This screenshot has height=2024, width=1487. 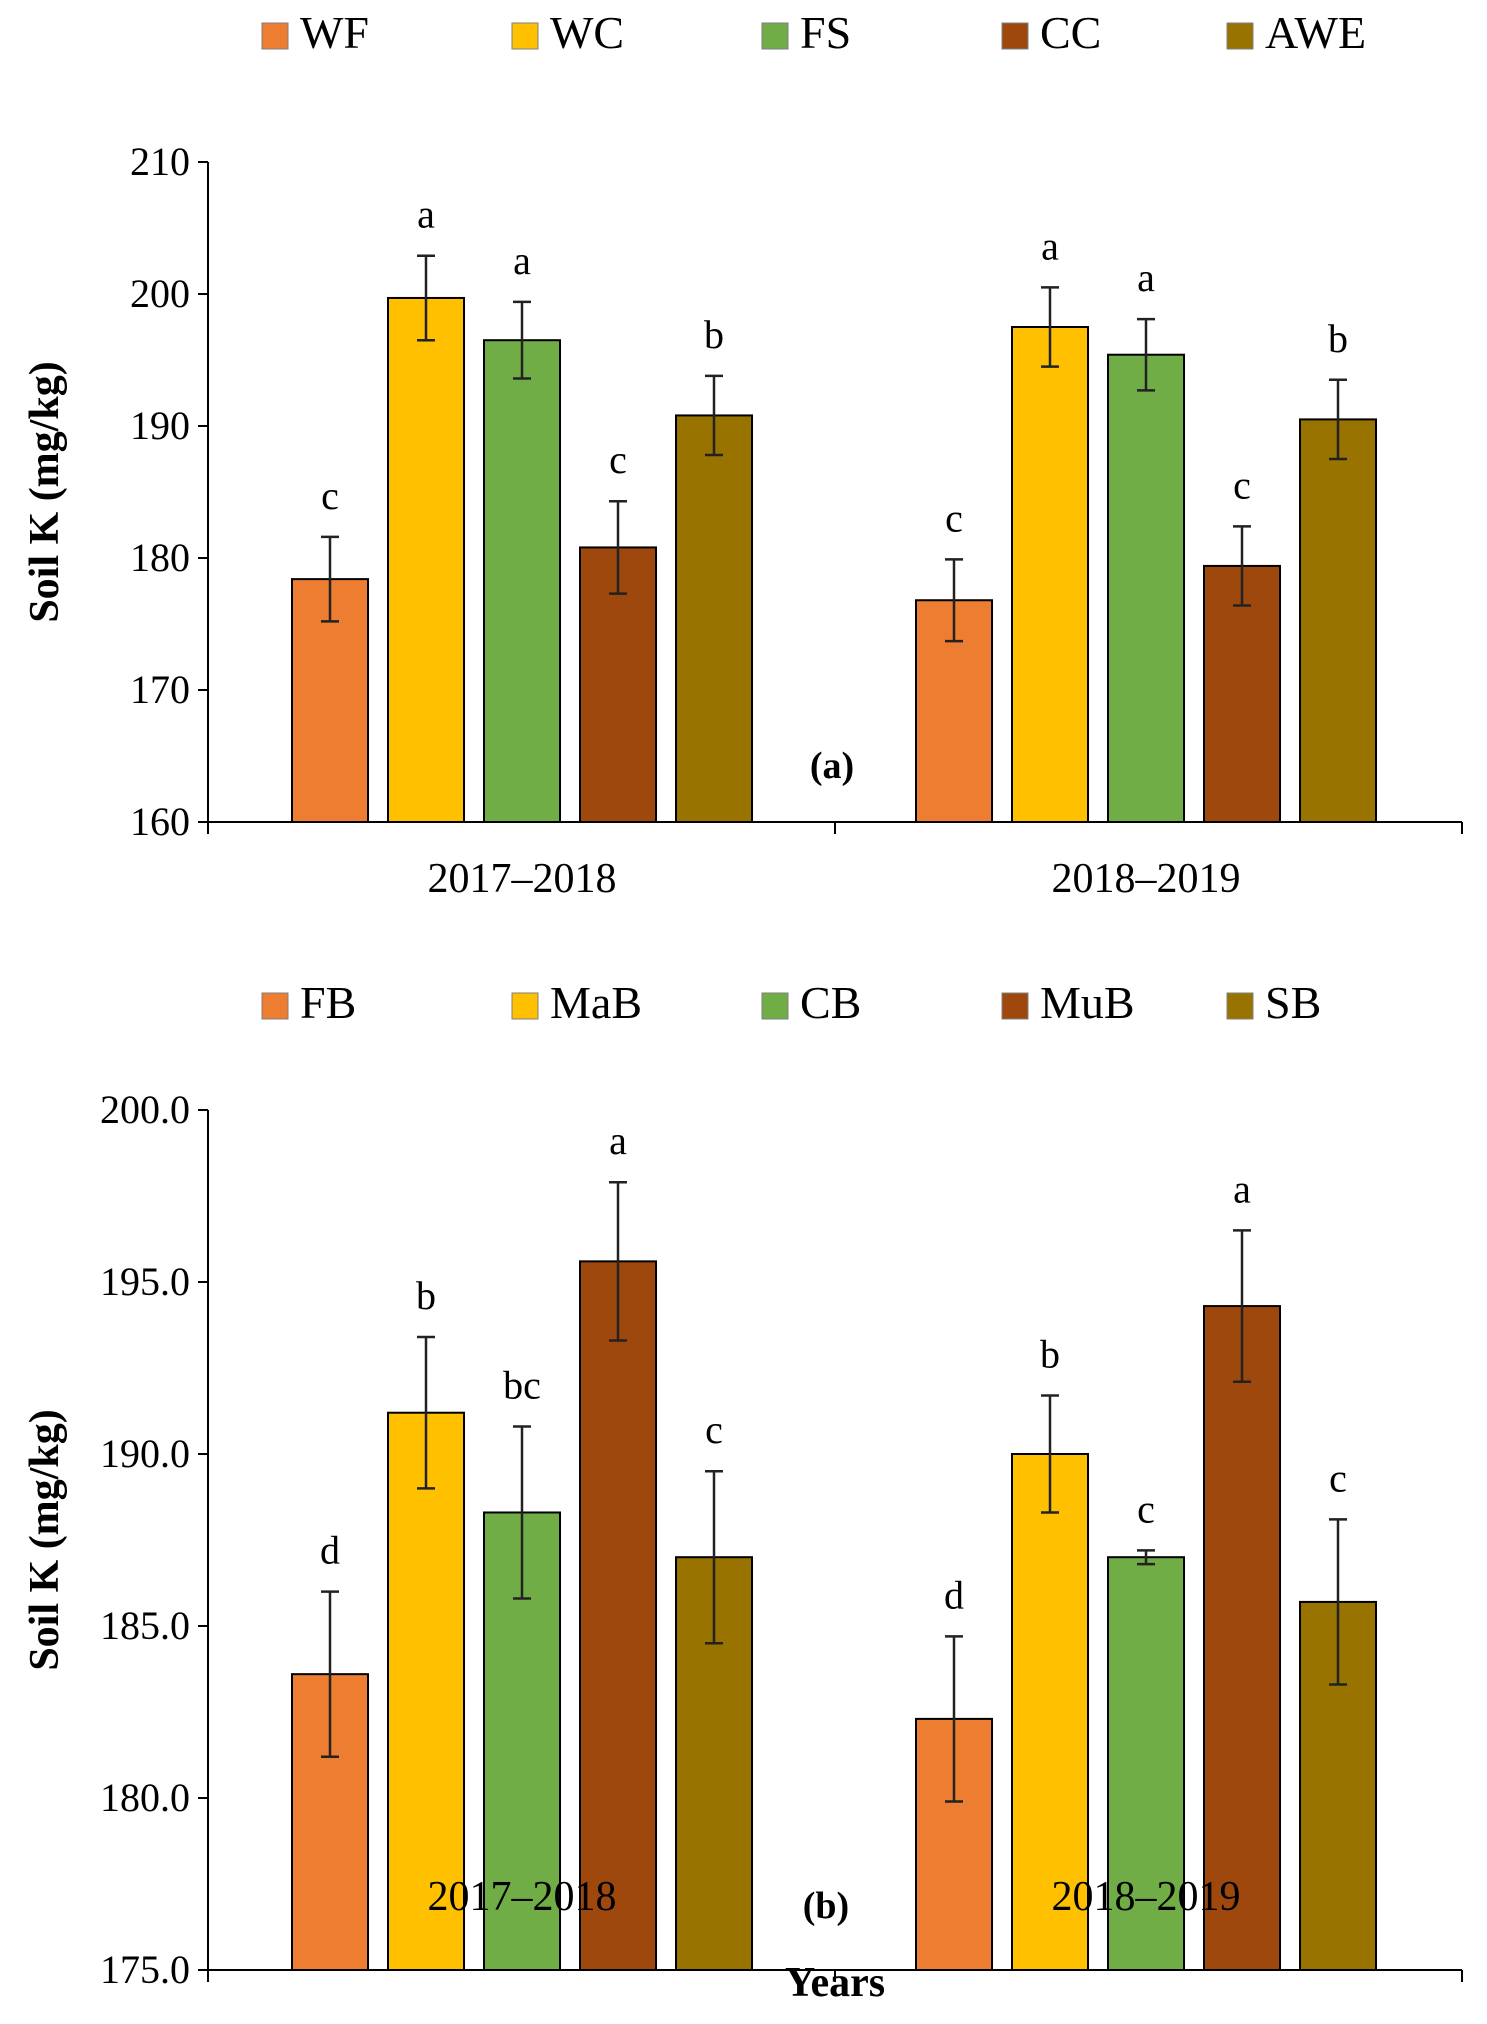 I want to click on legend-swatch-cb, so click(x=775, y=1006).